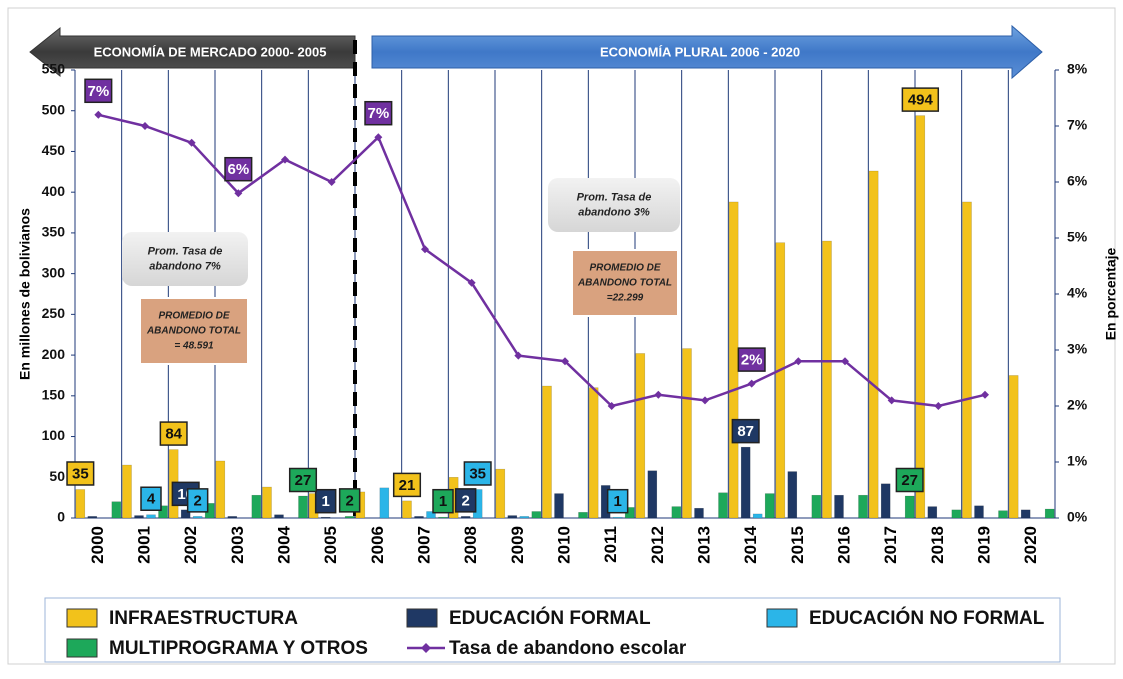 The height and width of the screenshot is (679, 1123). What do you see at coordinates (1077, 293) in the screenshot?
I see `y2-tick-label: 4%` at bounding box center [1077, 293].